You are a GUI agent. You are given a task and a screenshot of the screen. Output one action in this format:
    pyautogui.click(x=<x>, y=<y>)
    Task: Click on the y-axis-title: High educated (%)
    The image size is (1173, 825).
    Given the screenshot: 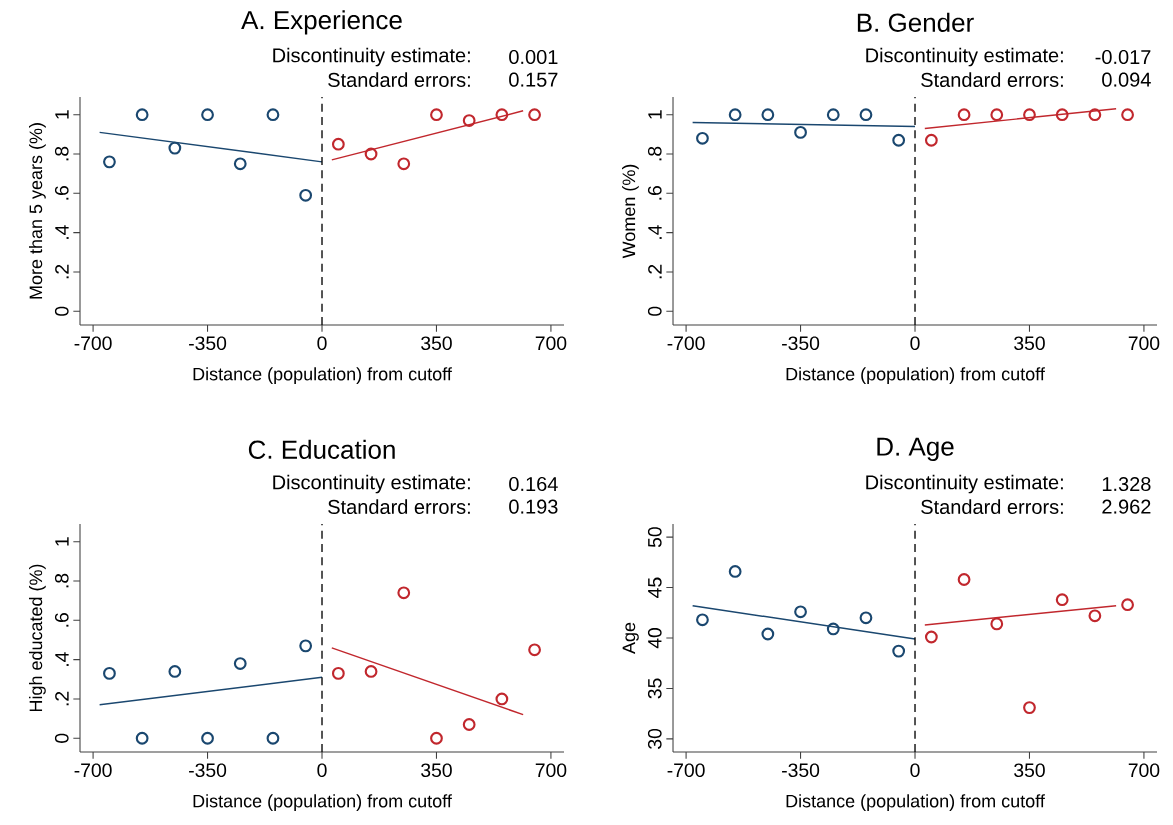 What is the action you would take?
    pyautogui.click(x=37, y=638)
    